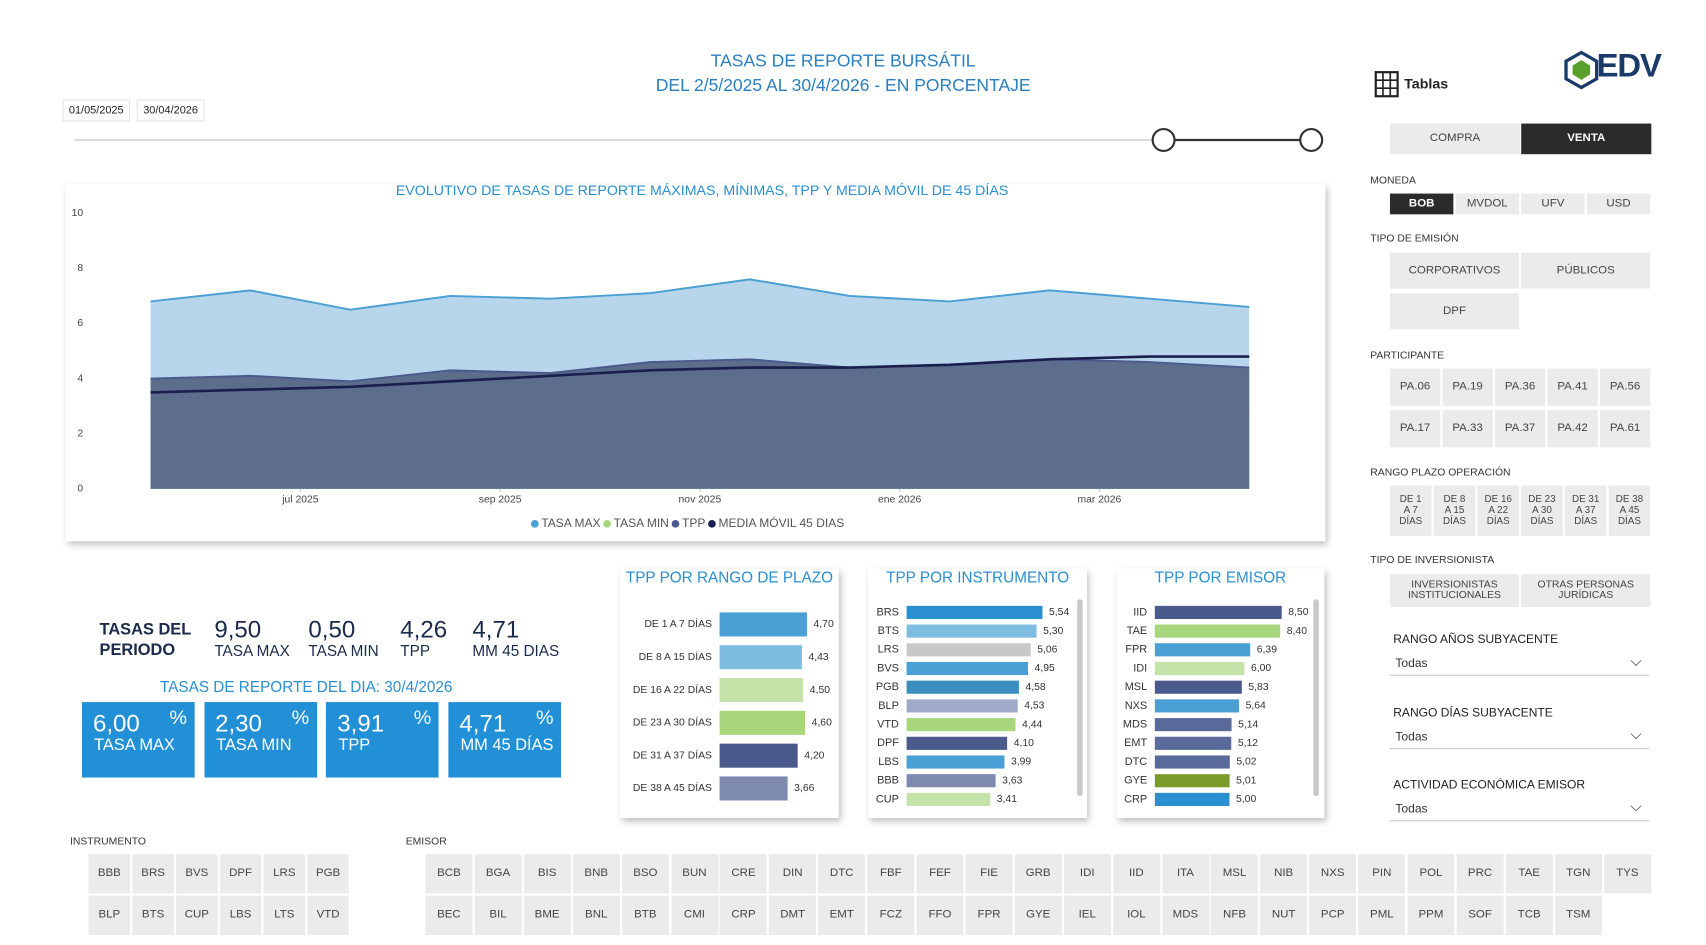 This screenshot has width=1706, height=945. What do you see at coordinates (1415, 429) in the screenshot?
I see `filter-button: PA.17` at bounding box center [1415, 429].